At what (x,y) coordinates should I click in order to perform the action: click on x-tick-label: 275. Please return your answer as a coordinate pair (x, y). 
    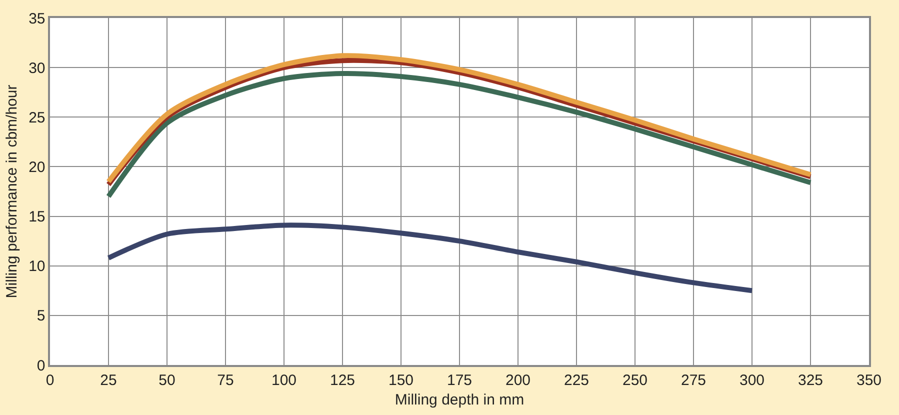
    Looking at the image, I should click on (693, 380).